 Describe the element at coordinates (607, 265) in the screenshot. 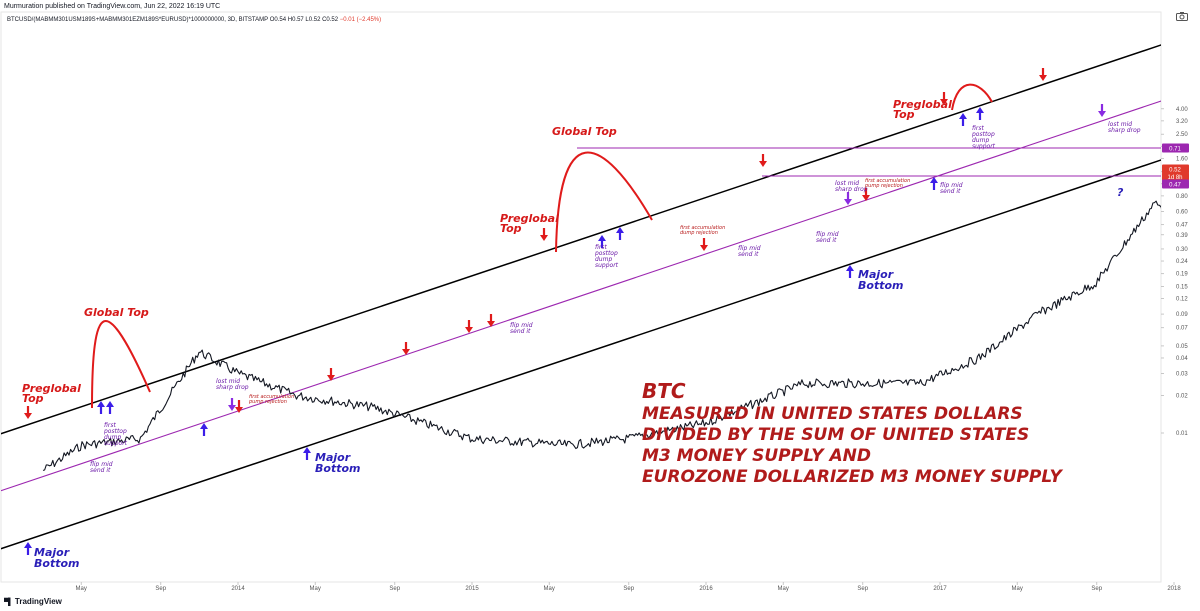

I see `purple-note: support` at that location.